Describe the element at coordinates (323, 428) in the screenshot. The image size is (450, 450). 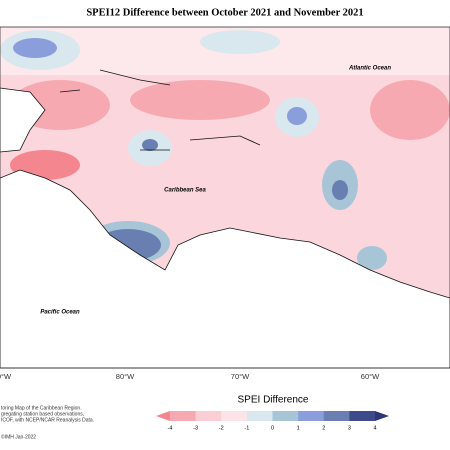
I see `legend-tick-label: 2` at that location.